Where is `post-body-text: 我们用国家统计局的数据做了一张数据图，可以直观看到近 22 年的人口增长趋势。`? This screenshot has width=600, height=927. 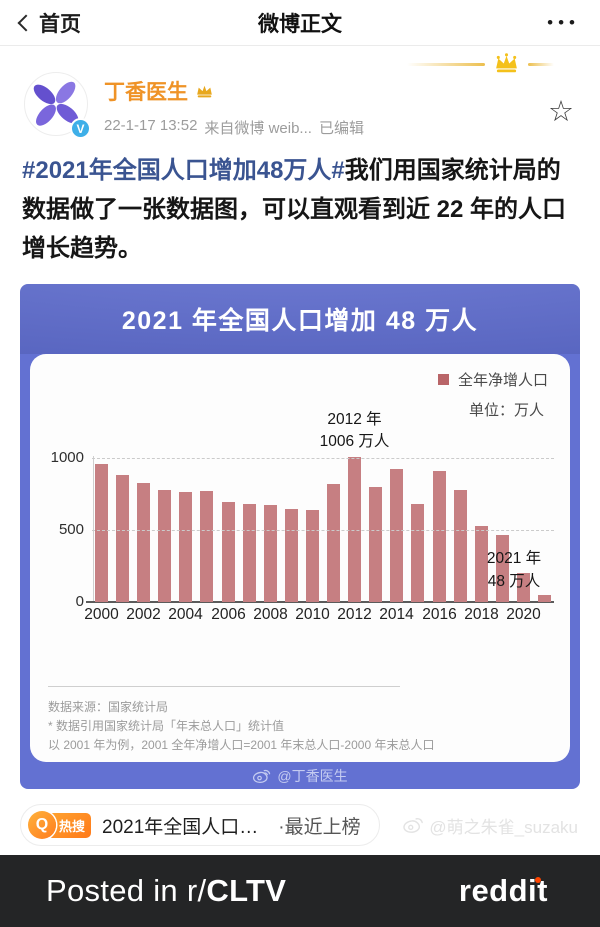 post-body-text: 我们用国家统计局的数据做了一张数据图，可以直观看到近 22 年的人口增长趋势。 is located at coordinates (294, 209).